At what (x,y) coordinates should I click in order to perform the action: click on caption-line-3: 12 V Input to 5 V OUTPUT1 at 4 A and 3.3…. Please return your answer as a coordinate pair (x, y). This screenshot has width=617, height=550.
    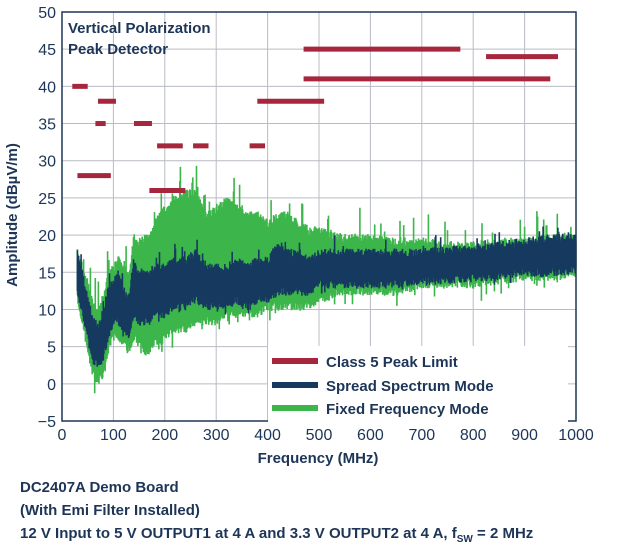
    Looking at the image, I should click on (276, 535).